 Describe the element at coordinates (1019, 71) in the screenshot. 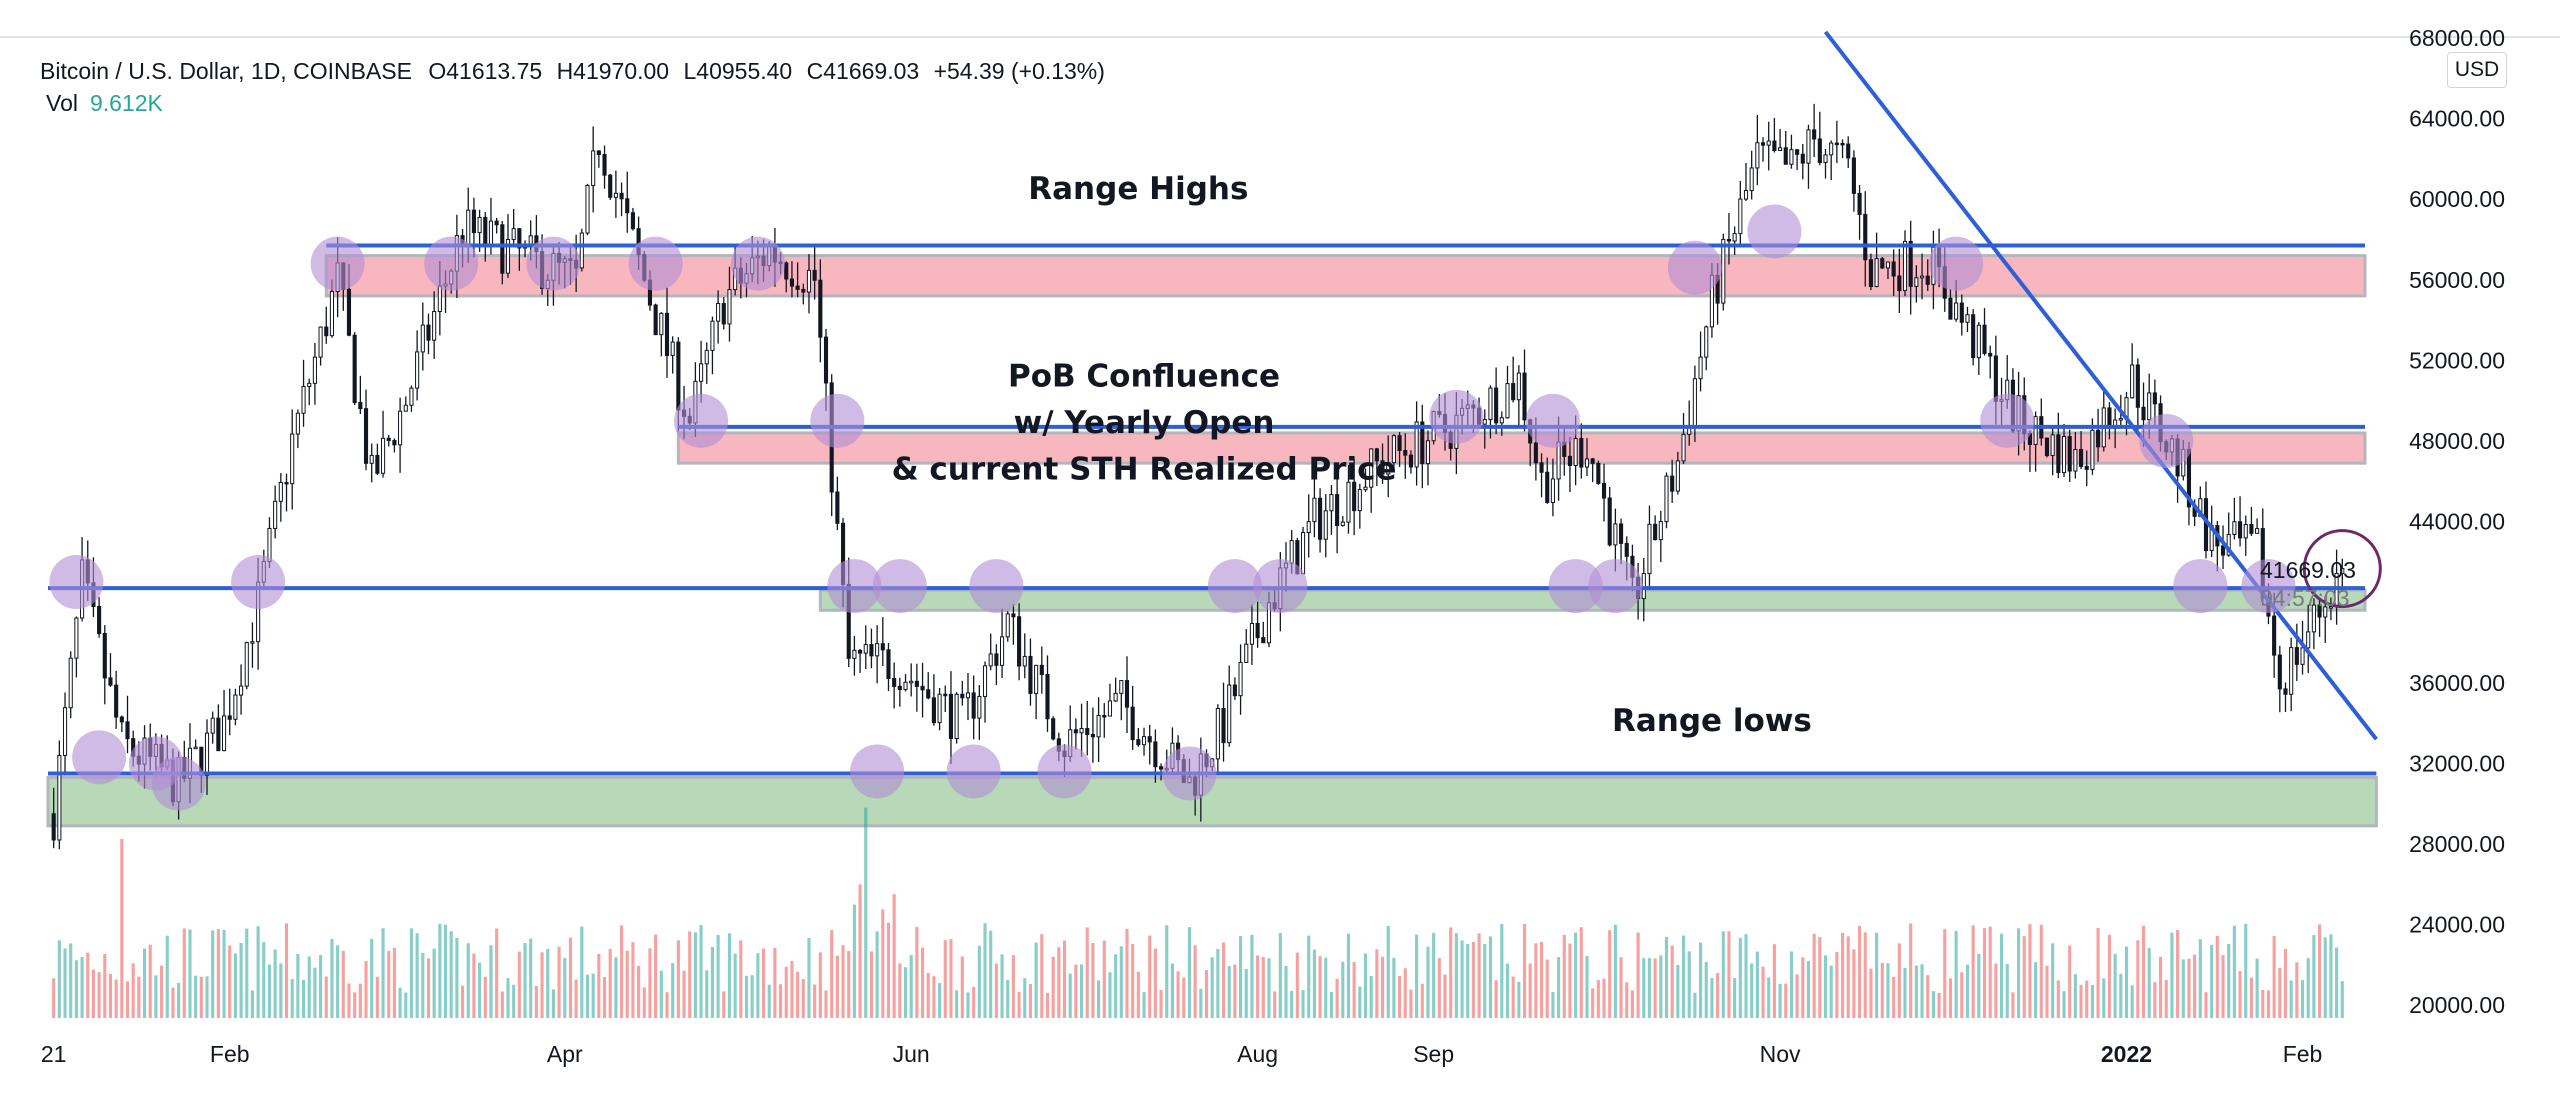

I see `ohlc-change: +54.39 (+0.13%)` at that location.